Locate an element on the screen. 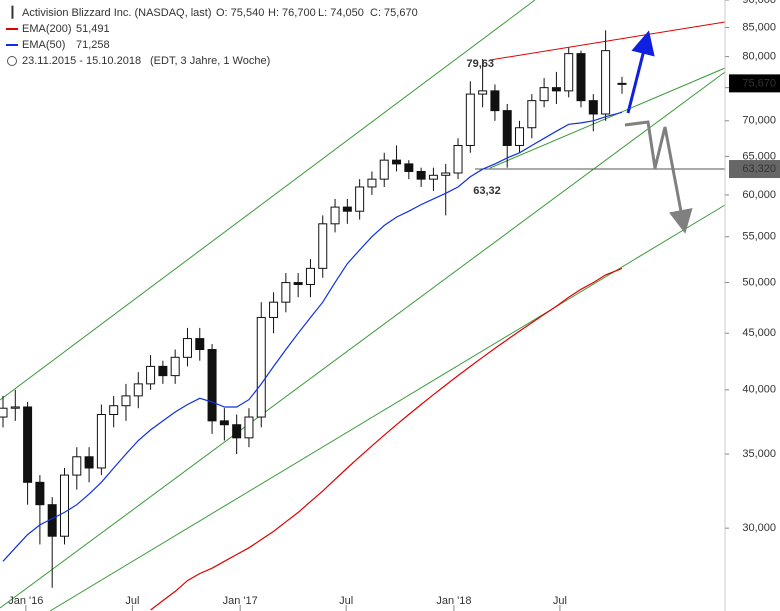 The height and width of the screenshot is (611, 780). y-tick-label: 35,000 is located at coordinates (759, 454).